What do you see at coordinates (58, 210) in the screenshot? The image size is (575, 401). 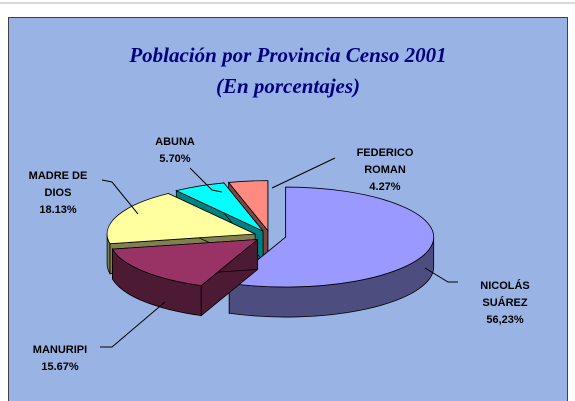 I see `label-value: 18.13%` at bounding box center [58, 210].